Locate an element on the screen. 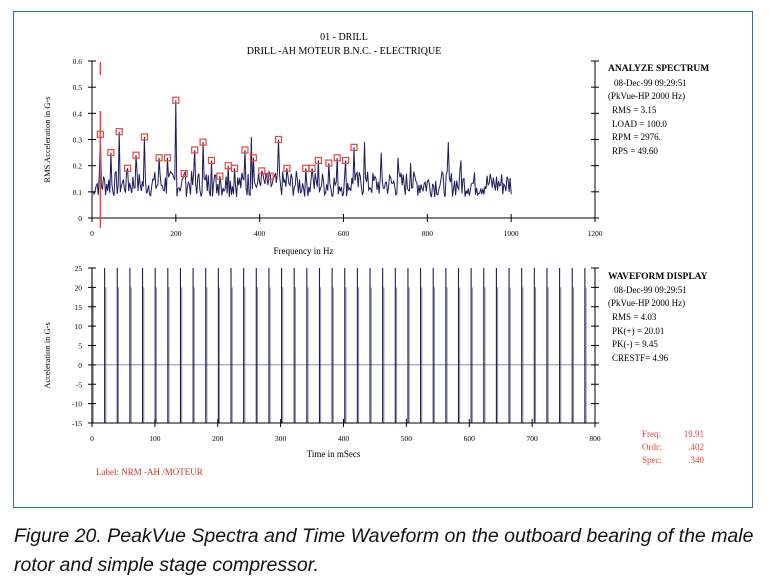  spectrum-info-line: 08-Dec-99 09:29:51 is located at coordinates (650, 83).